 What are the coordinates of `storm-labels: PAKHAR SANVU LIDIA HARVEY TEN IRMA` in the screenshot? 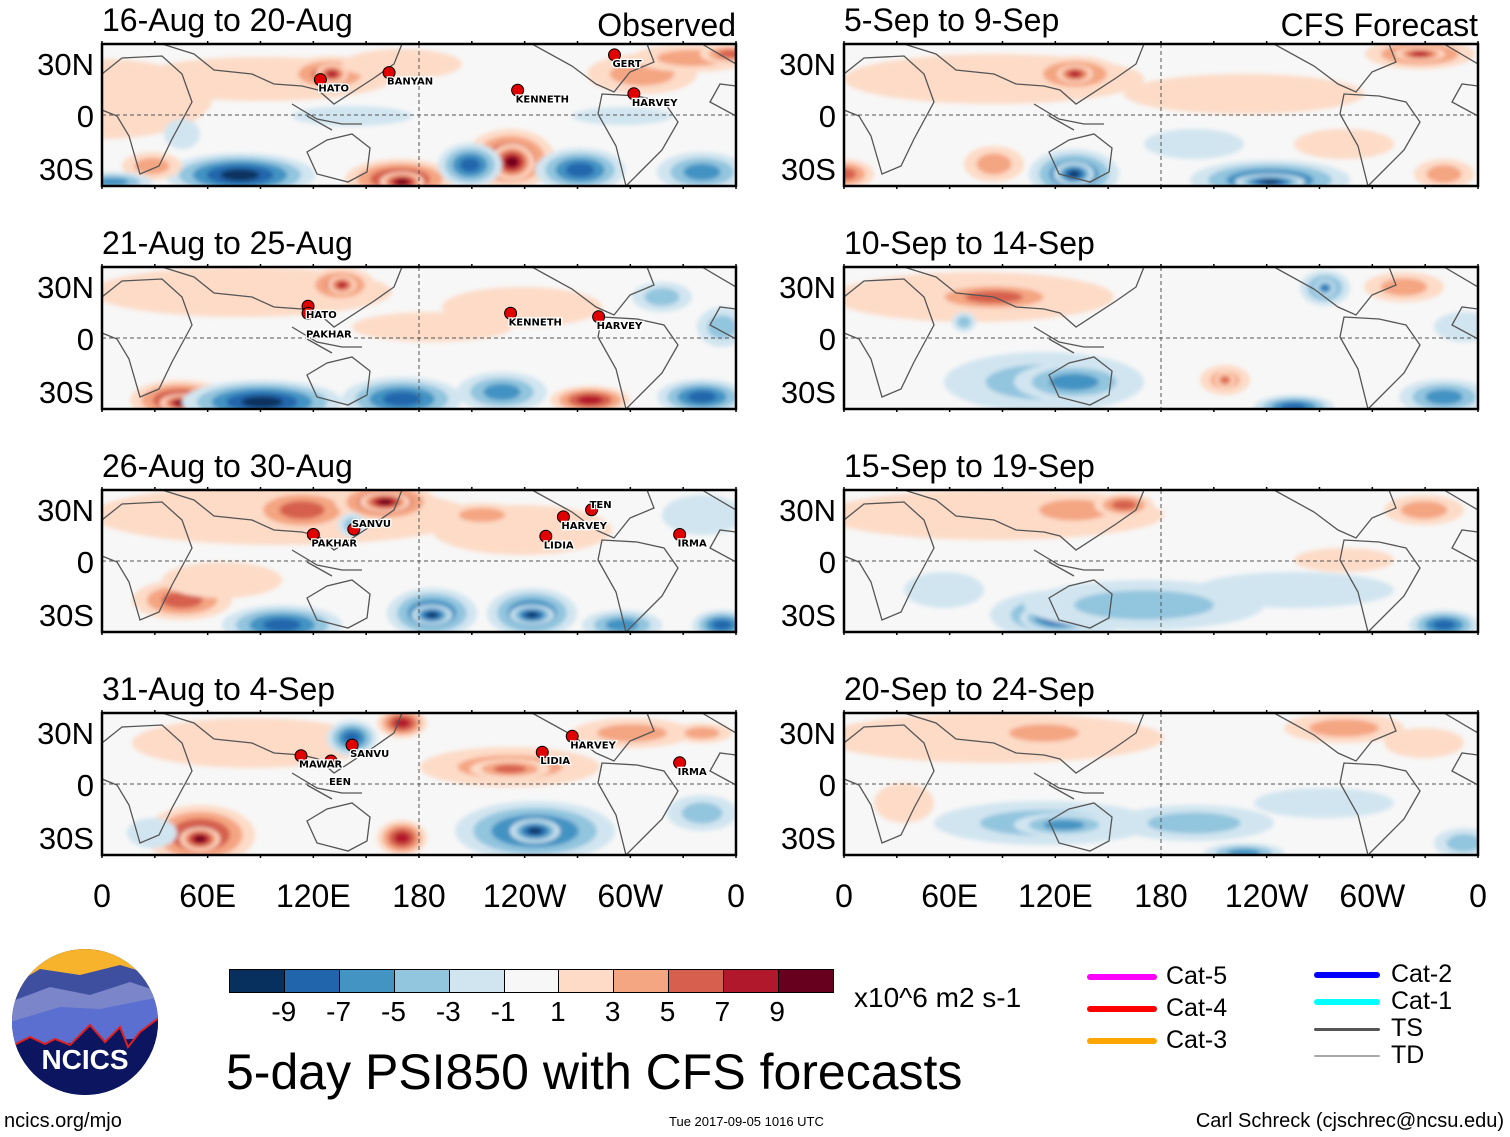 It's located at (509, 526).